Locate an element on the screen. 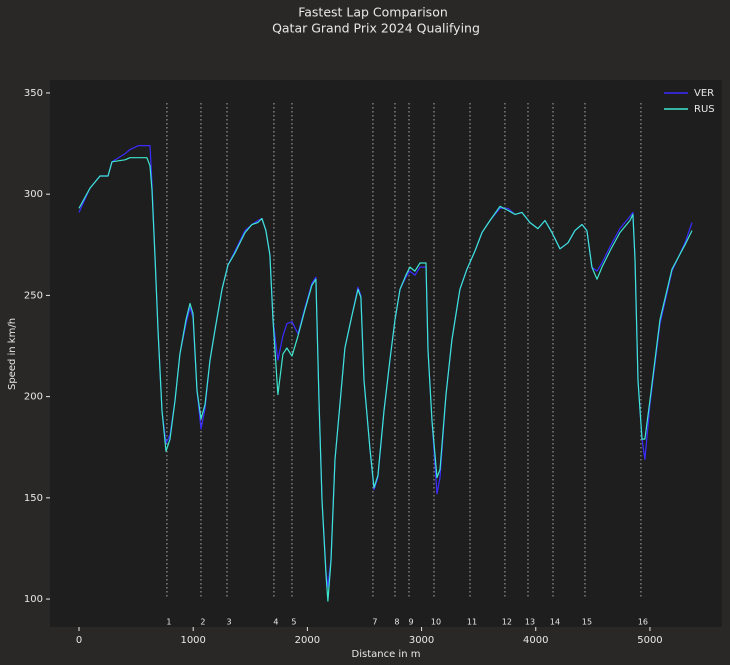 The image size is (730, 665). y-tick-label: 250 is located at coordinates (33, 295).